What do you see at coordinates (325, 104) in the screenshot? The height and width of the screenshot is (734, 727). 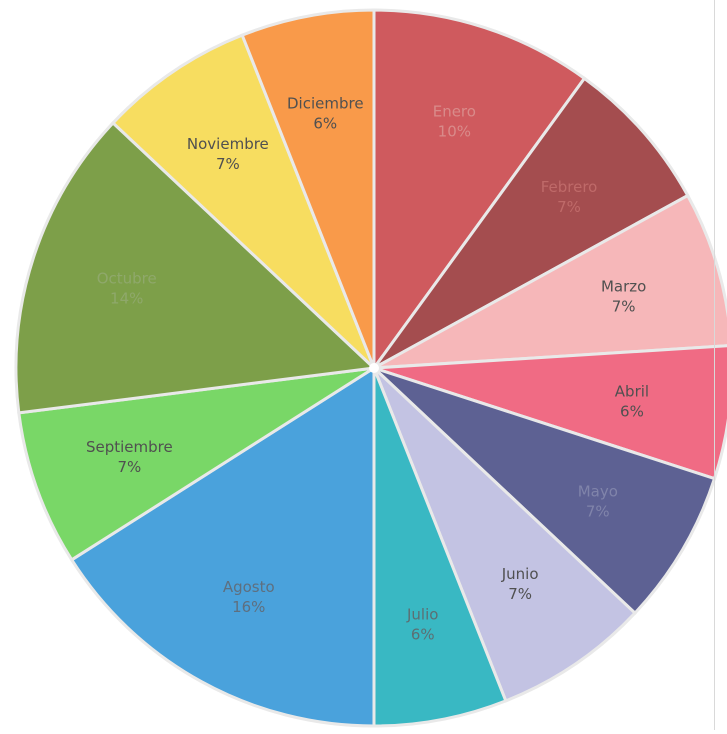 I see `slice-label-diciembre: Diciembre` at bounding box center [325, 104].